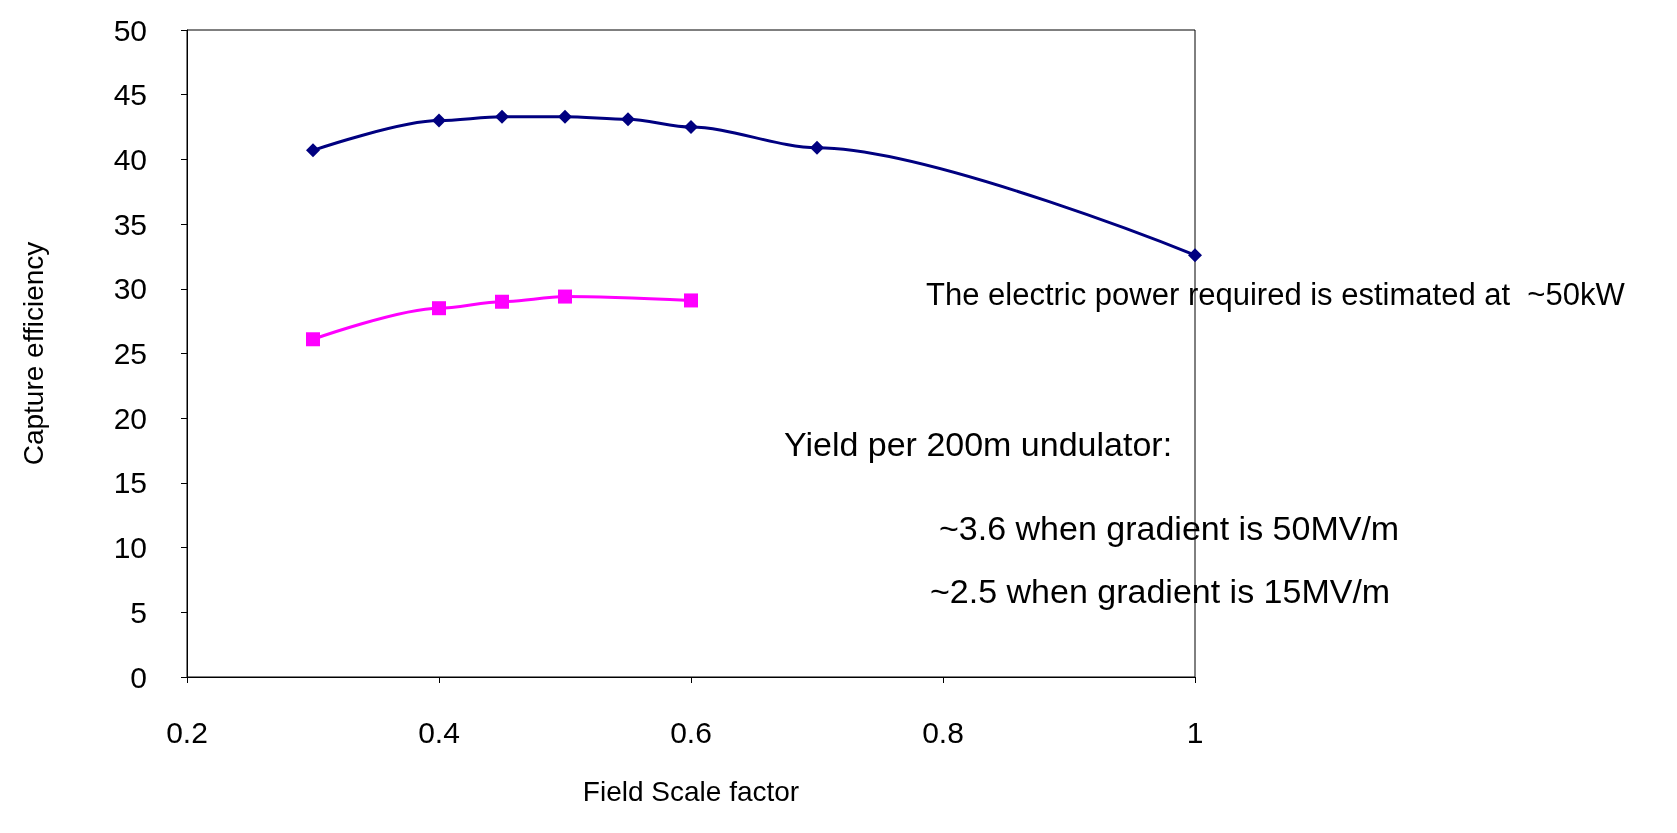  I want to click on x-tick-label: 0.8, so click(943, 732).